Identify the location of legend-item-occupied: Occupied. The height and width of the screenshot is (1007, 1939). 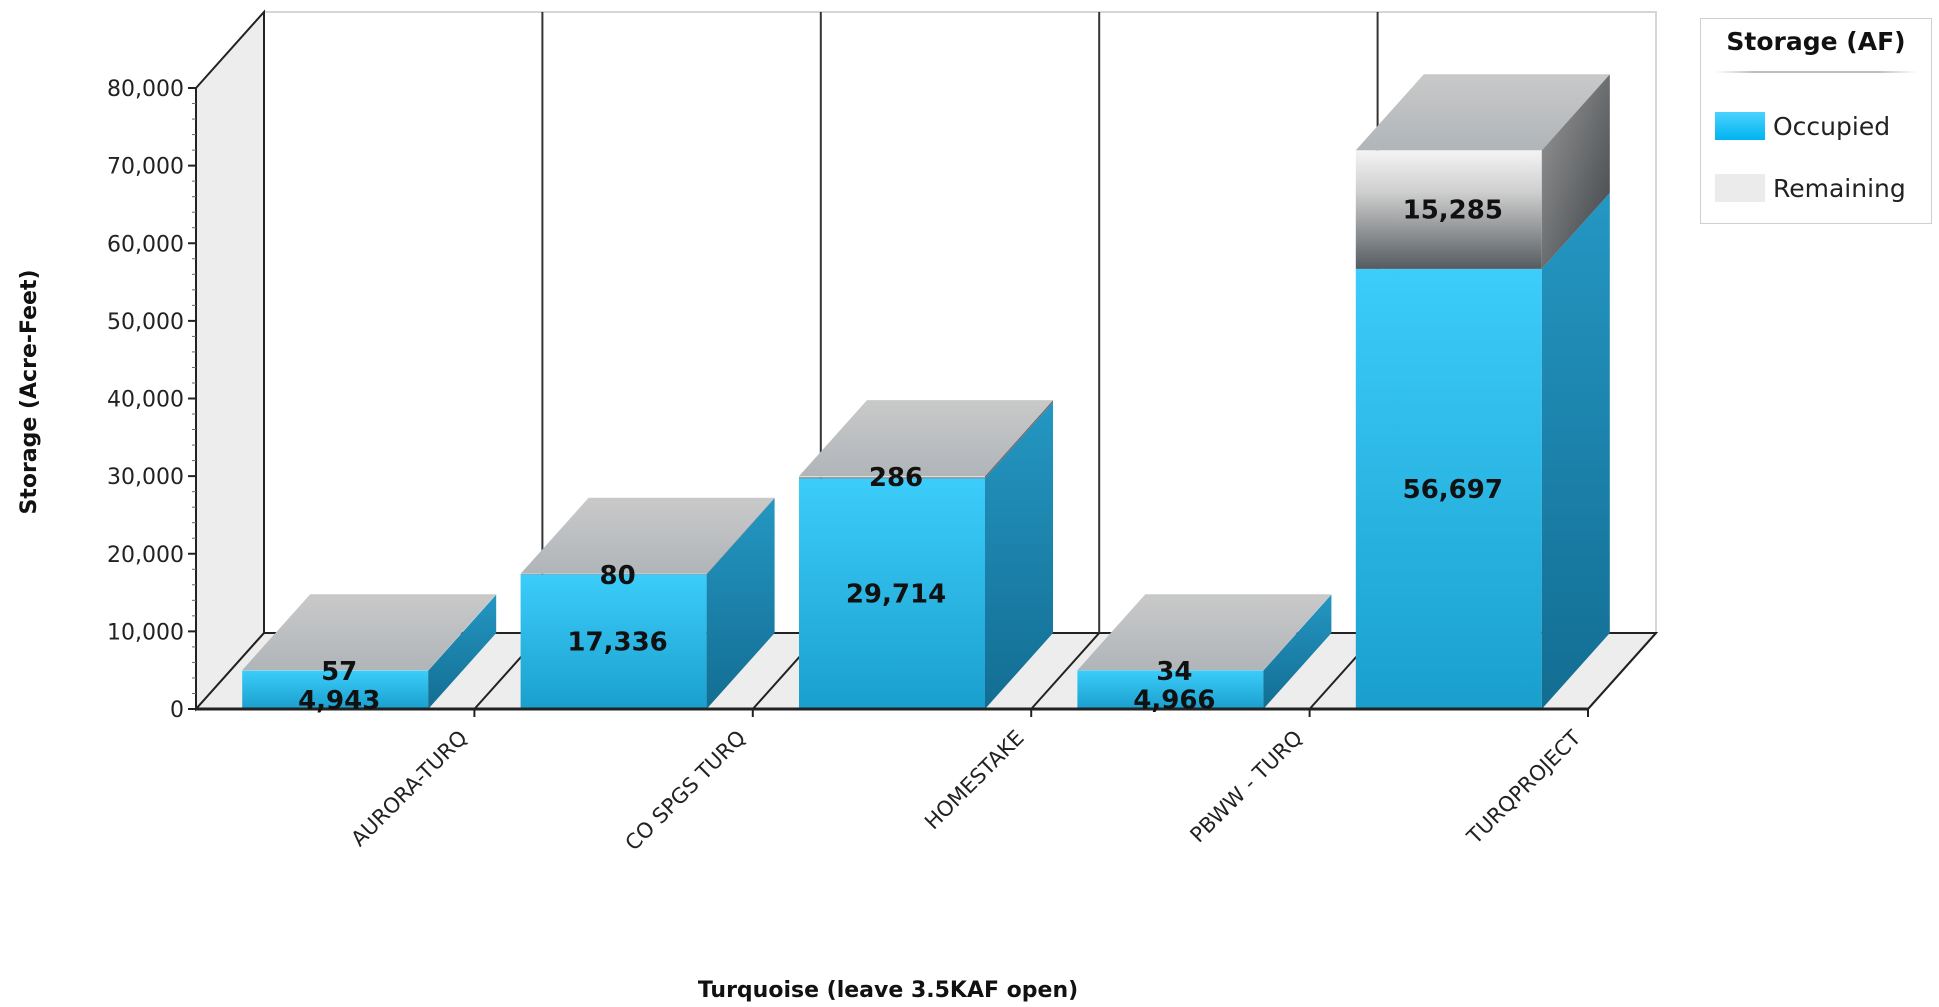
(1802, 126).